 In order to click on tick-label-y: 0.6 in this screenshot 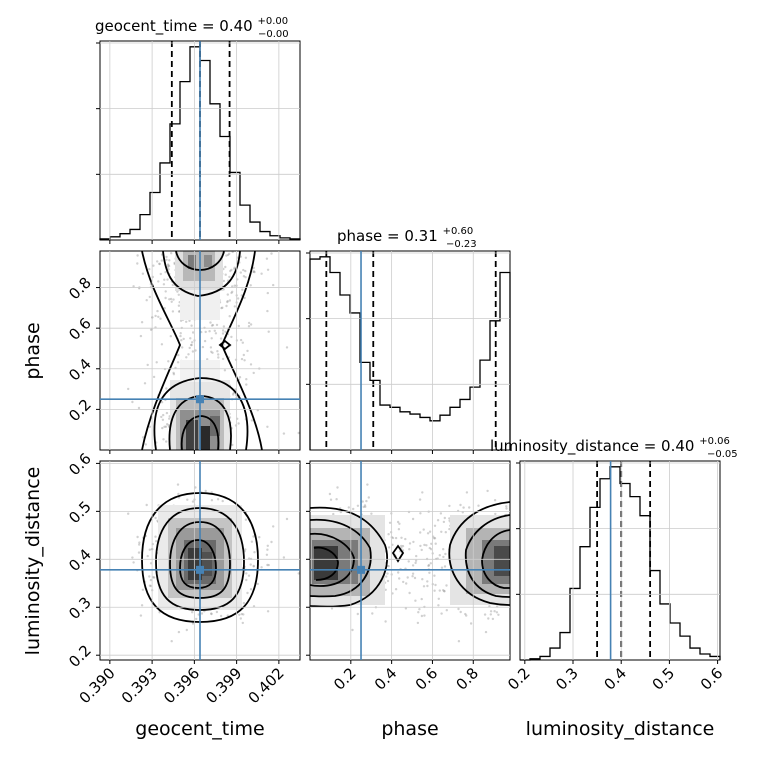, I will do `click(80, 464)`.